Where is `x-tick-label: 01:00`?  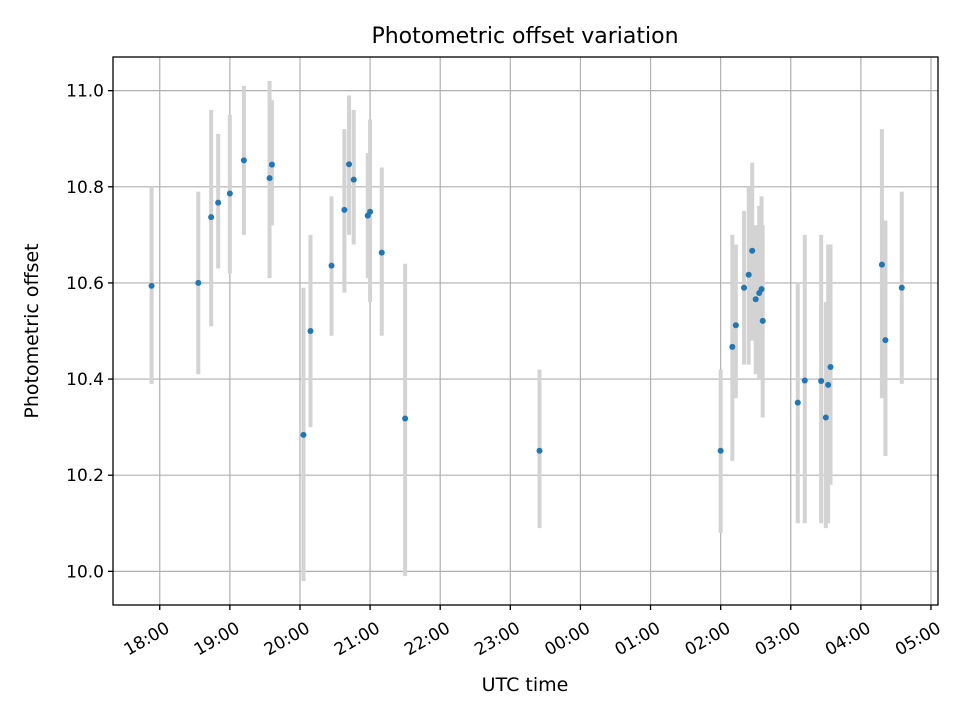
x-tick-label: 01:00 is located at coordinates (638, 639).